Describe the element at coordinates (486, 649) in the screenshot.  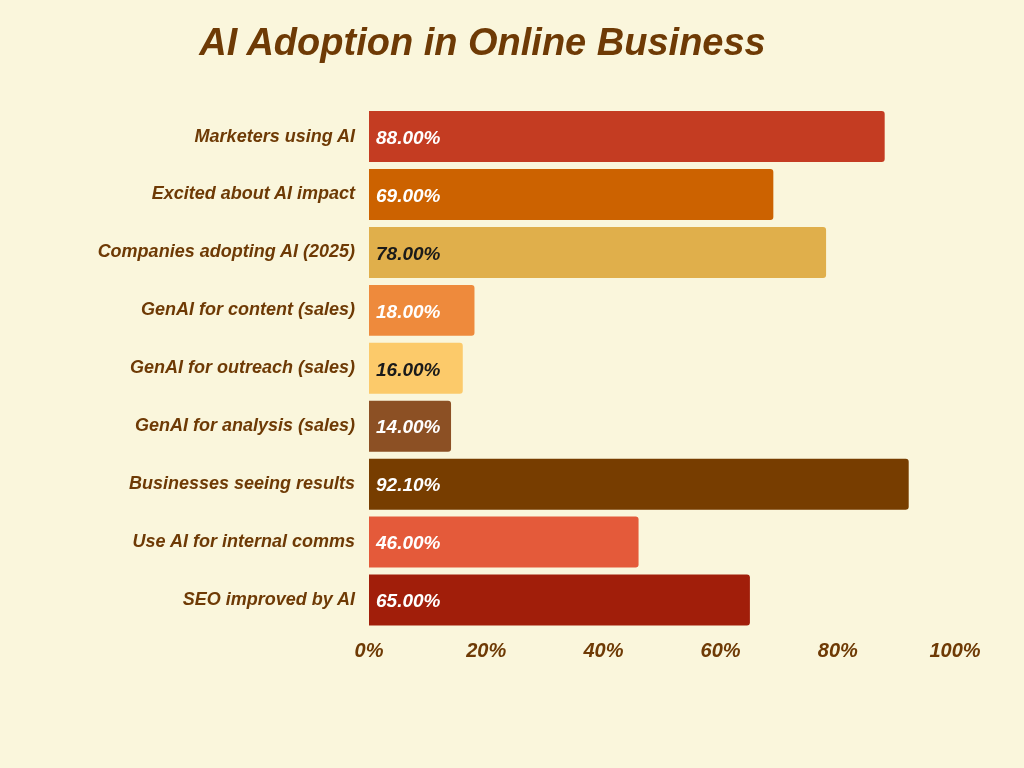
I see `x-tick-label: 20%` at that location.